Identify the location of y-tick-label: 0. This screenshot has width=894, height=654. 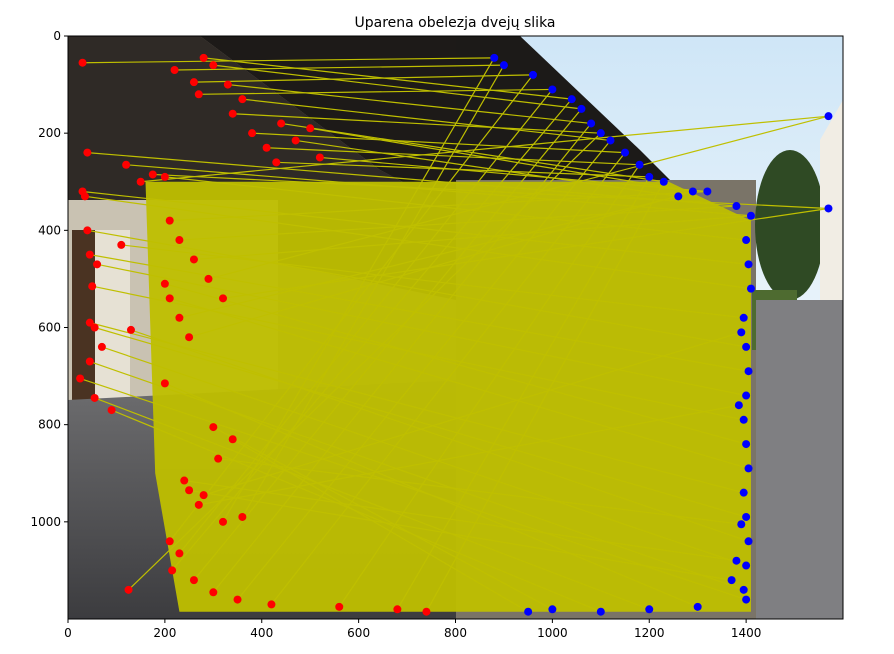
(57, 36).